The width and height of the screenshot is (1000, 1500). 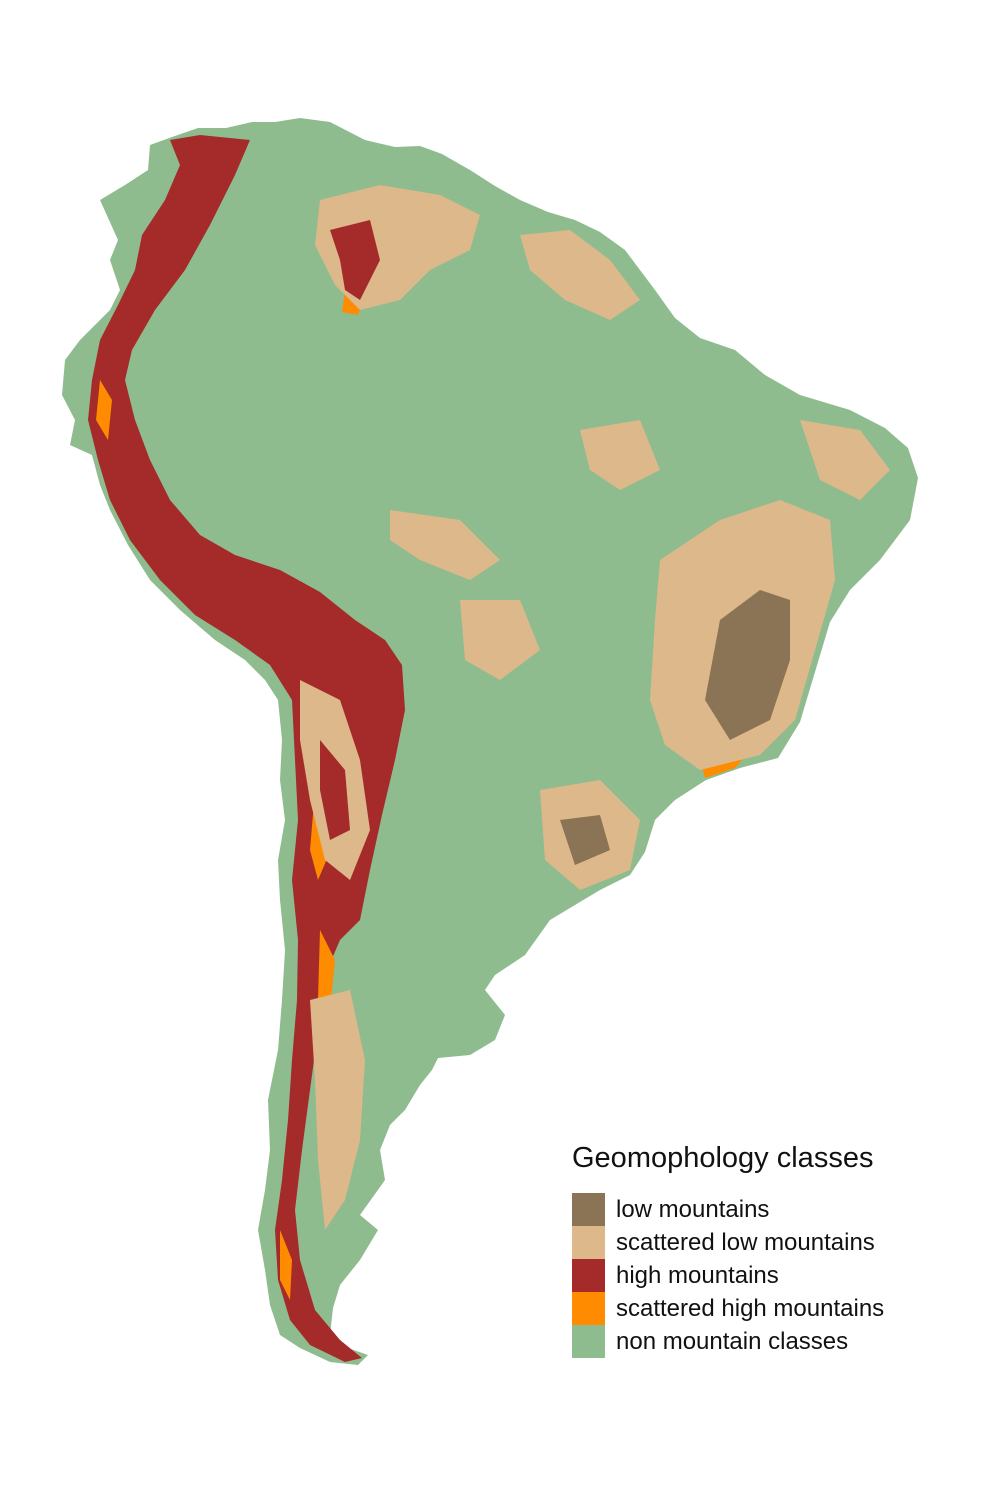 What do you see at coordinates (588, 1341) in the screenshot?
I see `legend-swatch-non-mountain-classes` at bounding box center [588, 1341].